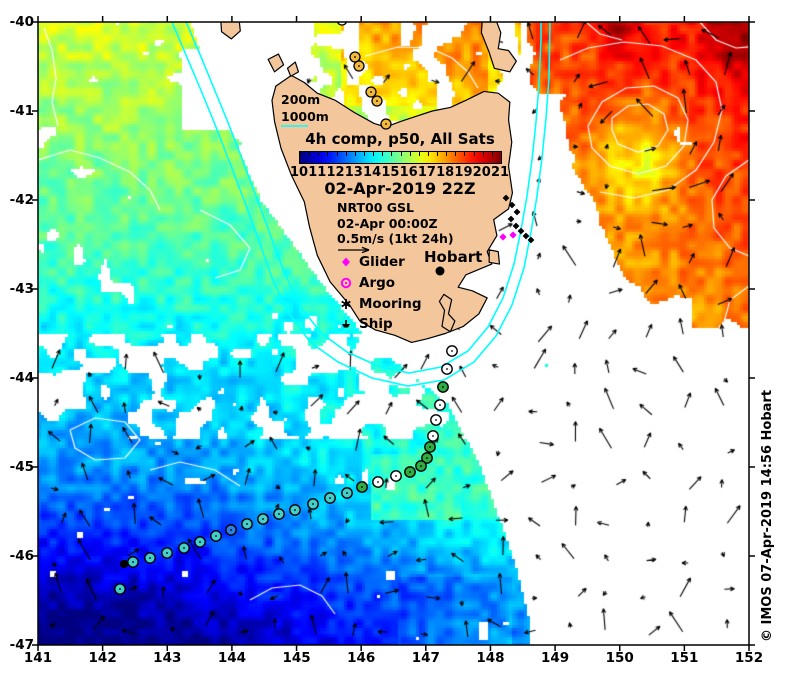 This screenshot has width=792, height=678. Describe the element at coordinates (342, 24) in the screenshot. I see `argo-float-marker` at that location.